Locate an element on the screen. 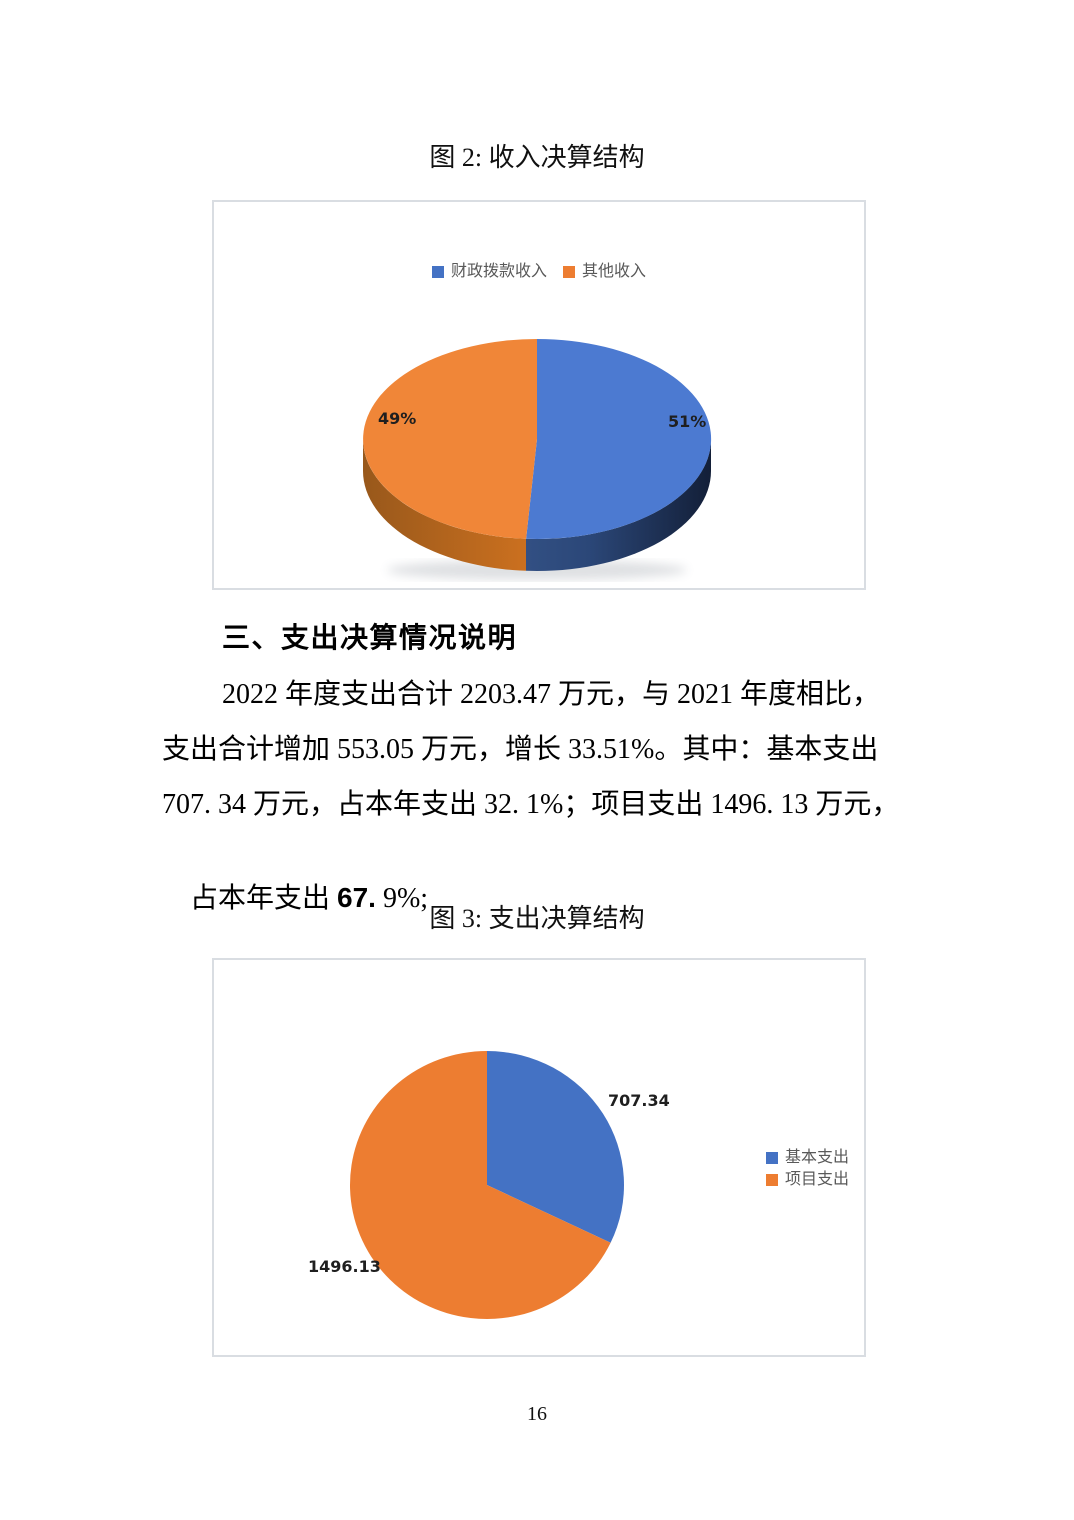  body-line-4-suffix: 9%; is located at coordinates (402, 898).